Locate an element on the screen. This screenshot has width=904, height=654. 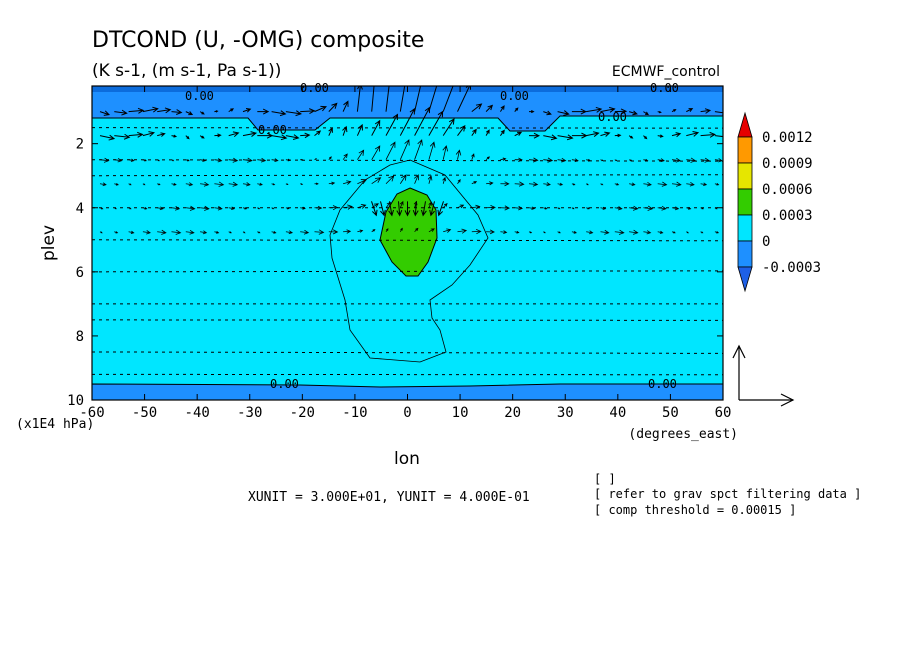
colorbar-label: 0.0012 is located at coordinates (787, 138).